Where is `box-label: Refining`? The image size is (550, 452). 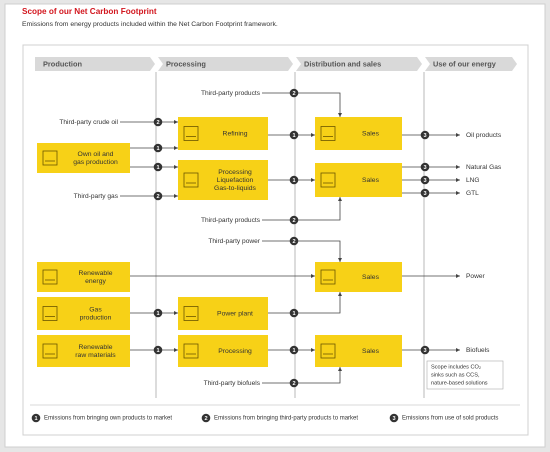
box-label: Refining is located at coordinates (235, 133).